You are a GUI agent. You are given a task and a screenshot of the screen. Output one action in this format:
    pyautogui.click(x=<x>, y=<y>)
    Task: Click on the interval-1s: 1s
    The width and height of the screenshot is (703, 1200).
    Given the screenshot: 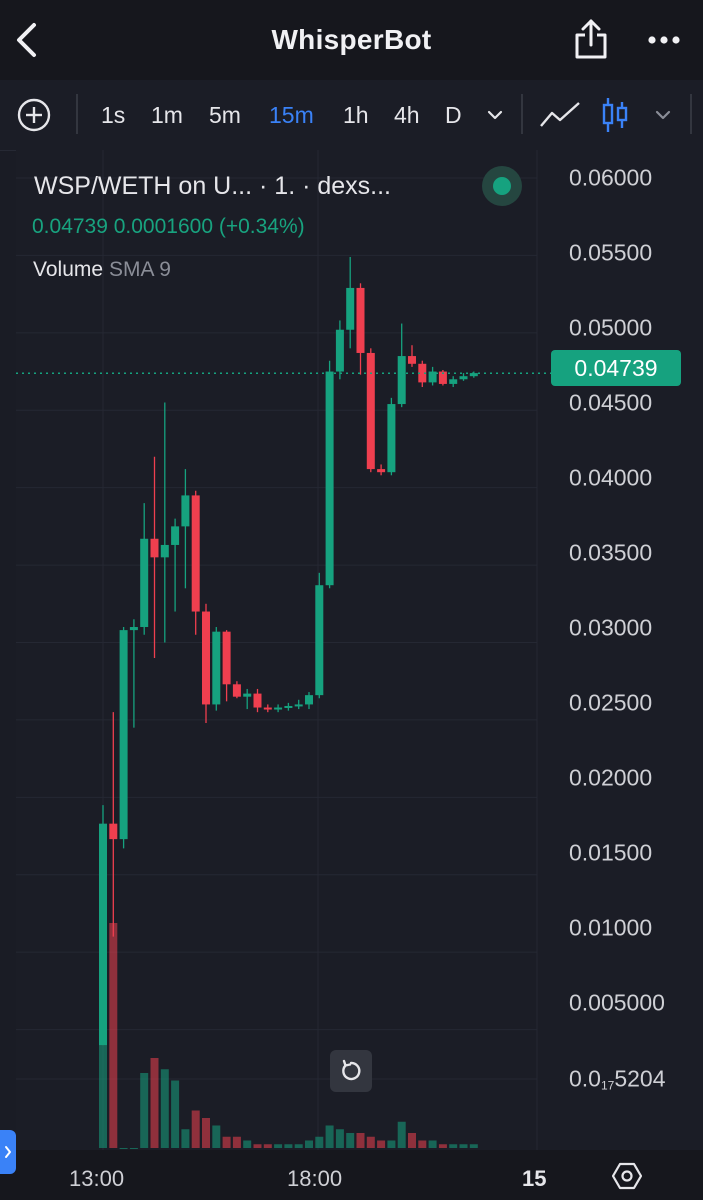 What is the action you would take?
    pyautogui.click(x=113, y=114)
    